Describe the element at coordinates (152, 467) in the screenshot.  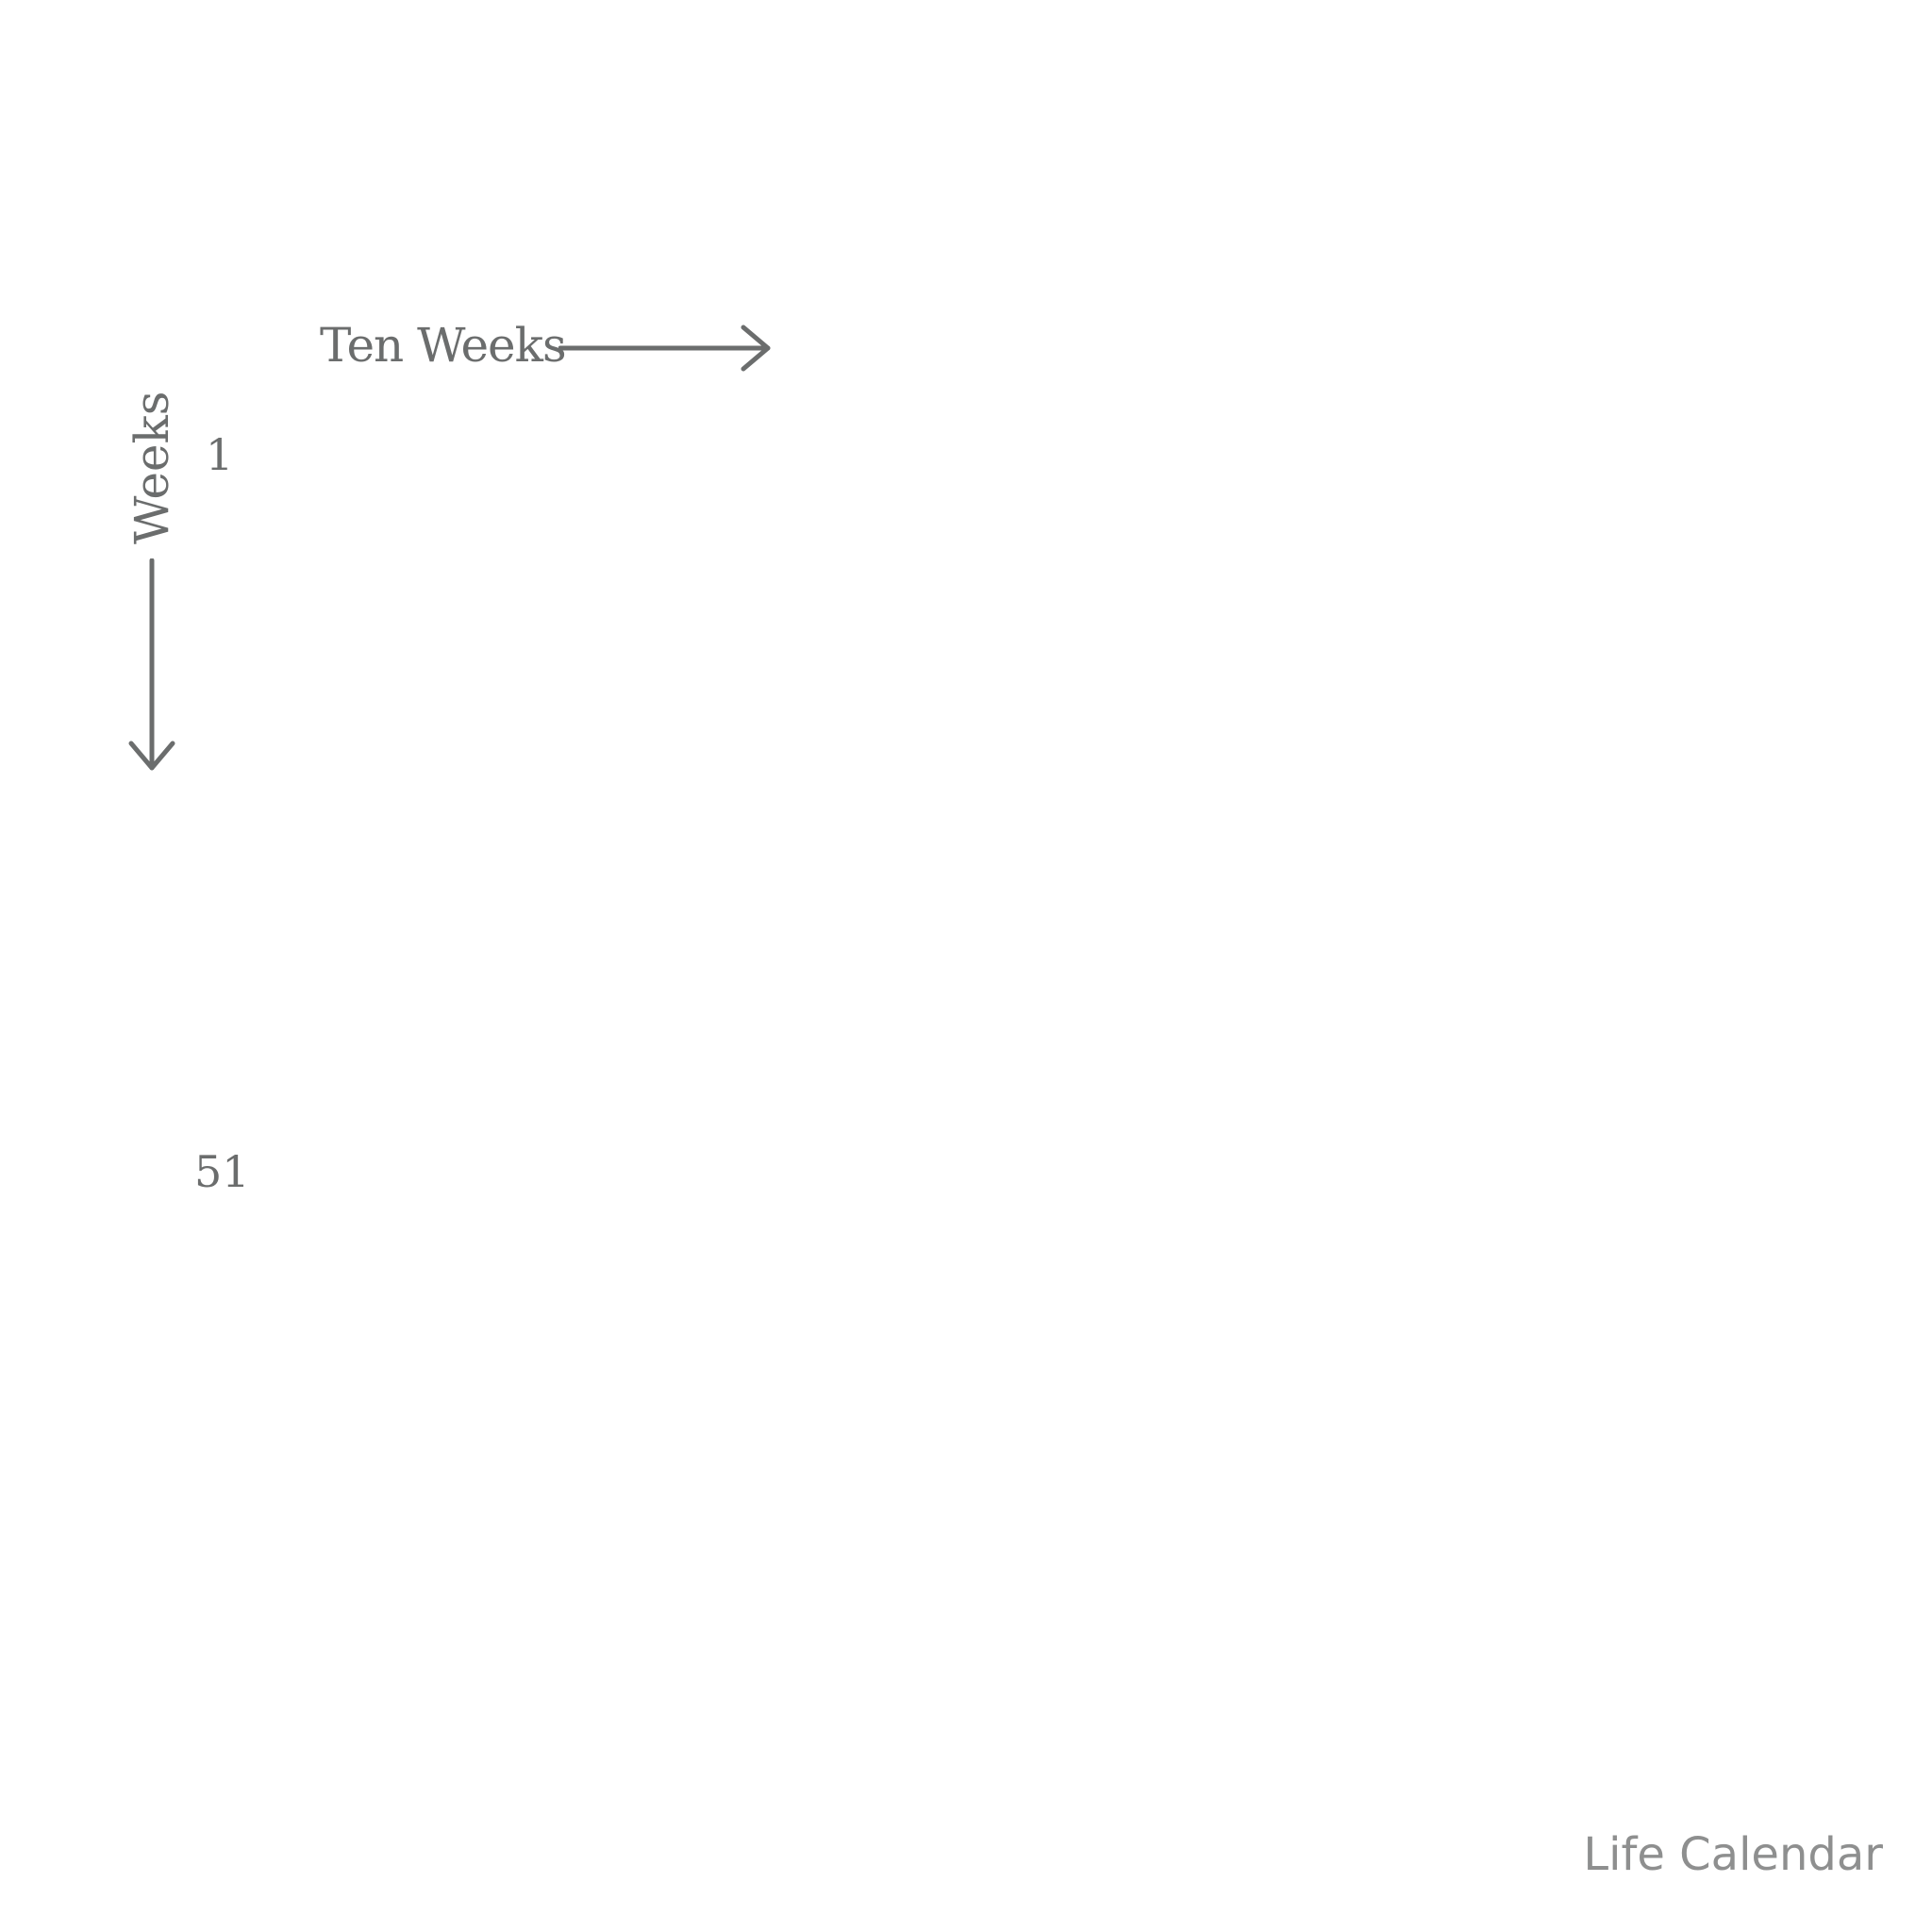
I see `weeks-axis-label: Weeks` at that location.